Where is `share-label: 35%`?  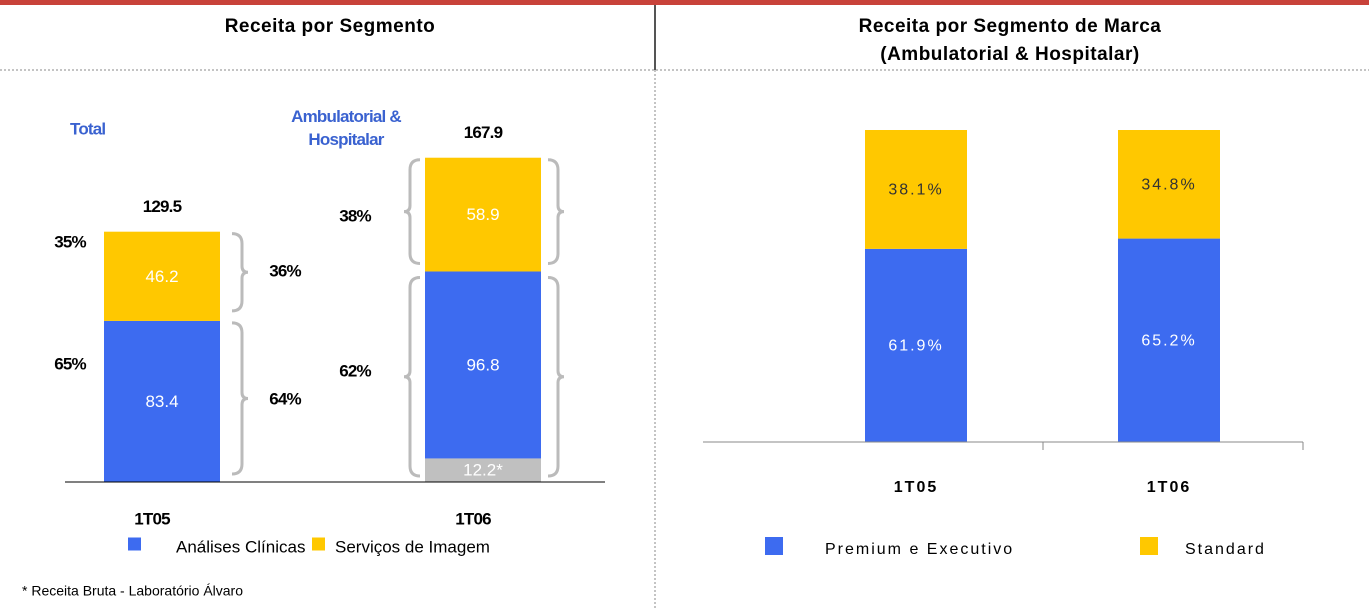 share-label: 35% is located at coordinates (70, 241).